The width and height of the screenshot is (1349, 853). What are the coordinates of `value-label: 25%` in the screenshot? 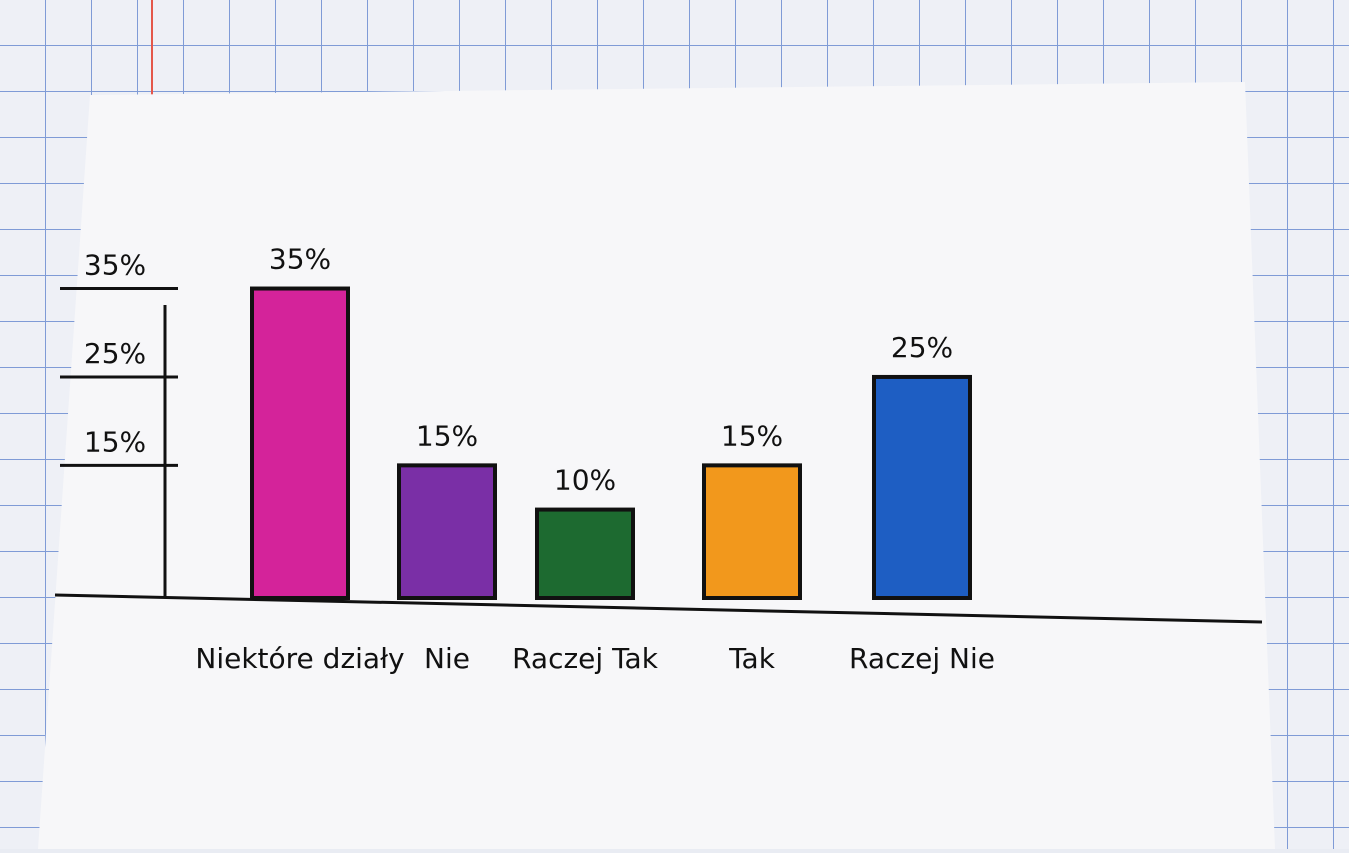 It's located at (922, 347).